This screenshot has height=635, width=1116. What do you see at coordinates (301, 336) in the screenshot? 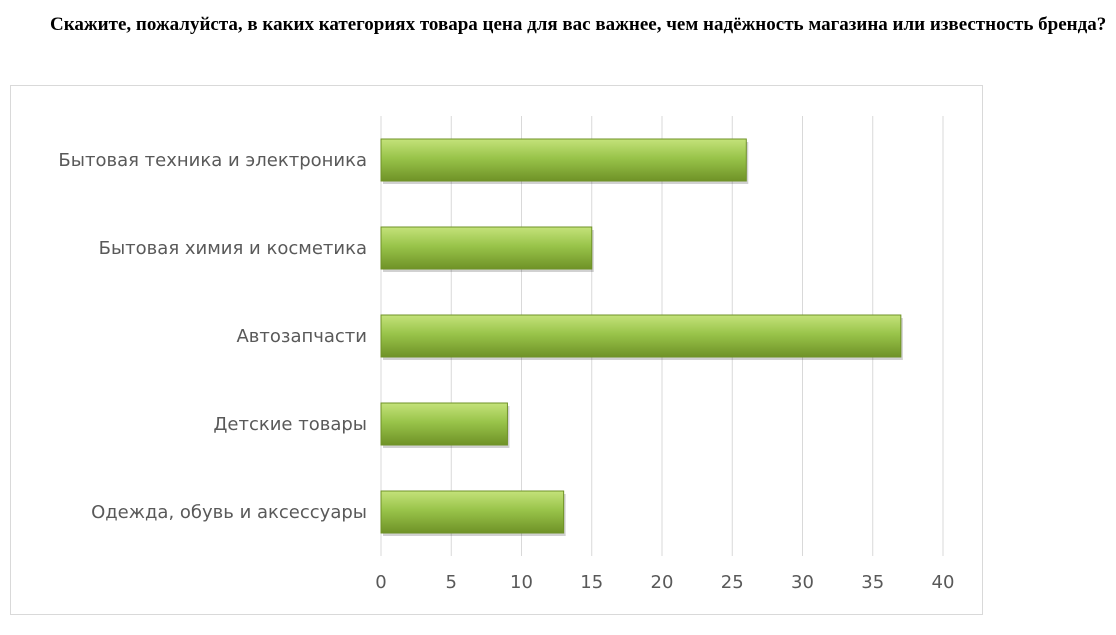
I see `category-label: Автозапчасти` at bounding box center [301, 336].